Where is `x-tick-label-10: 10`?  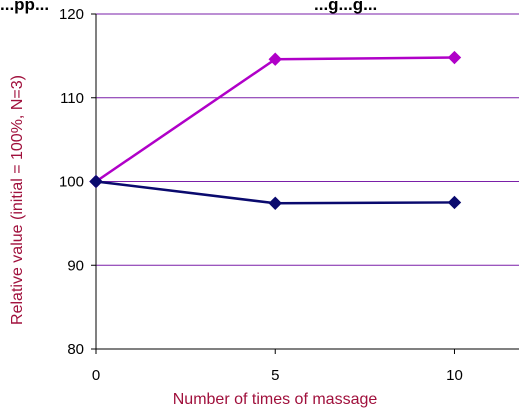 x-tick-label-10: 10 is located at coordinates (454, 375).